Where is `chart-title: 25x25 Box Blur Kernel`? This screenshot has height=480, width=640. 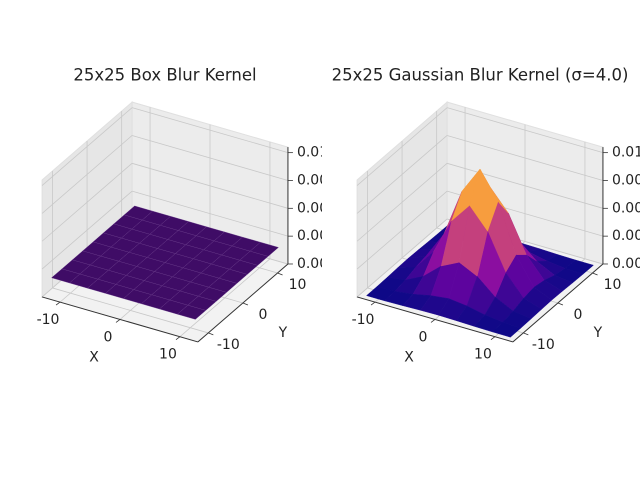
chart-title: 25x25 Box Blur Kernel is located at coordinates (164, 75).